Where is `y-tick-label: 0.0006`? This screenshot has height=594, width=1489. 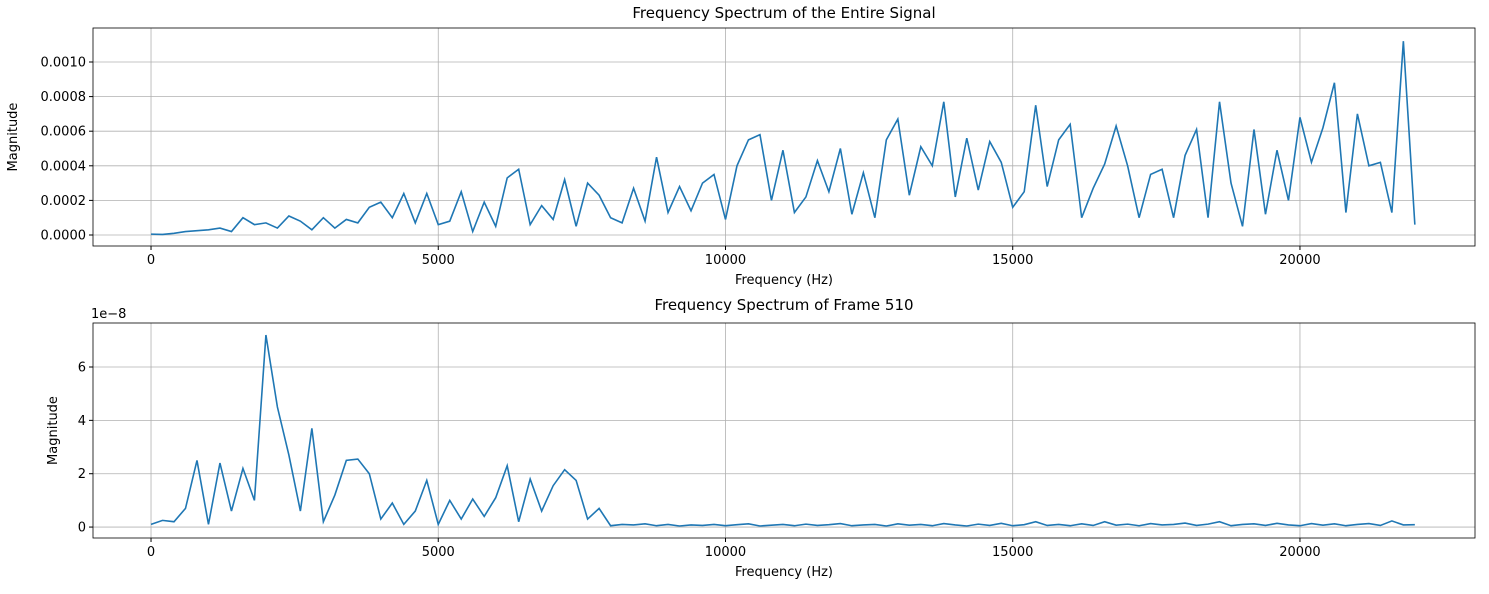
y-tick-label: 0.0006 is located at coordinates (64, 132).